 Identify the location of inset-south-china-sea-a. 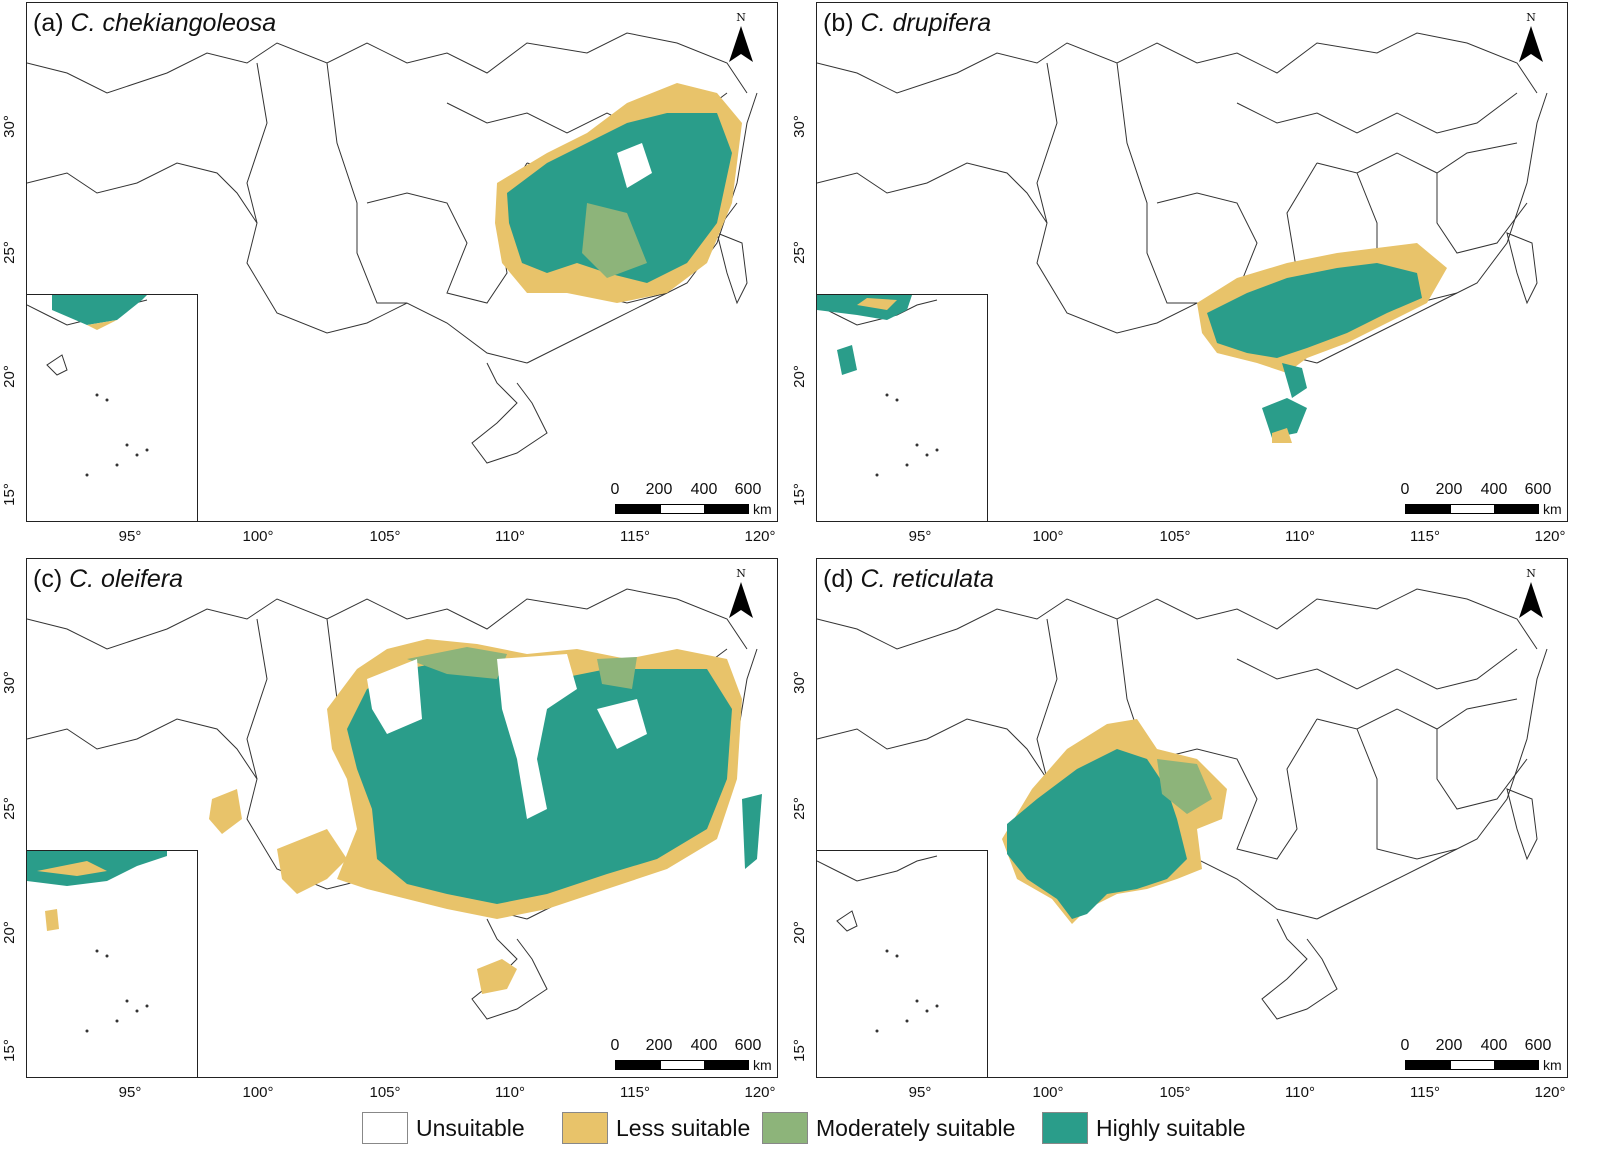
(112, 408).